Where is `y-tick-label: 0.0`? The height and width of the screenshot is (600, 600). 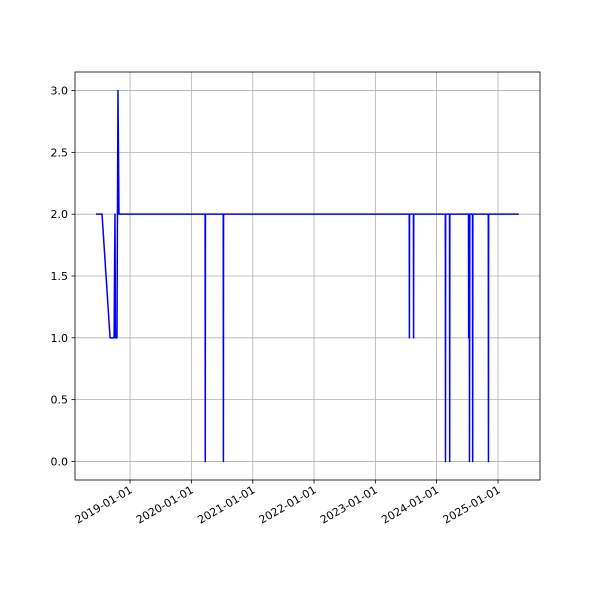 y-tick-label: 0.0 is located at coordinates (60, 461).